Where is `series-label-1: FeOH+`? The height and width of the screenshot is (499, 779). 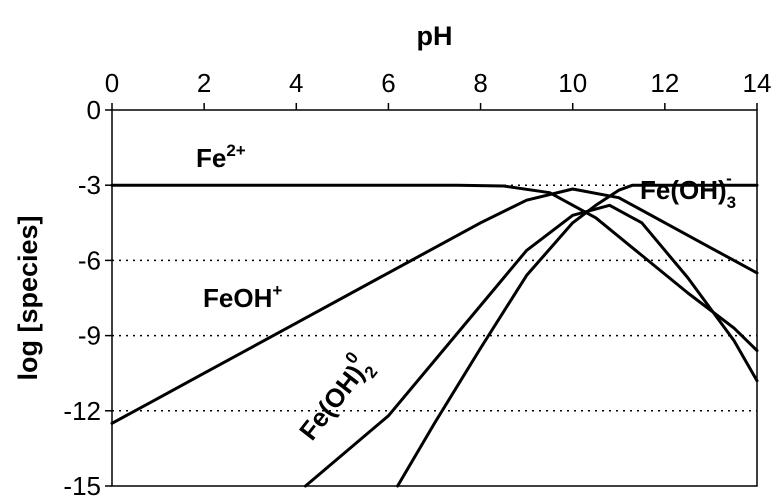
series-label-1: FeOH+ is located at coordinates (242, 297).